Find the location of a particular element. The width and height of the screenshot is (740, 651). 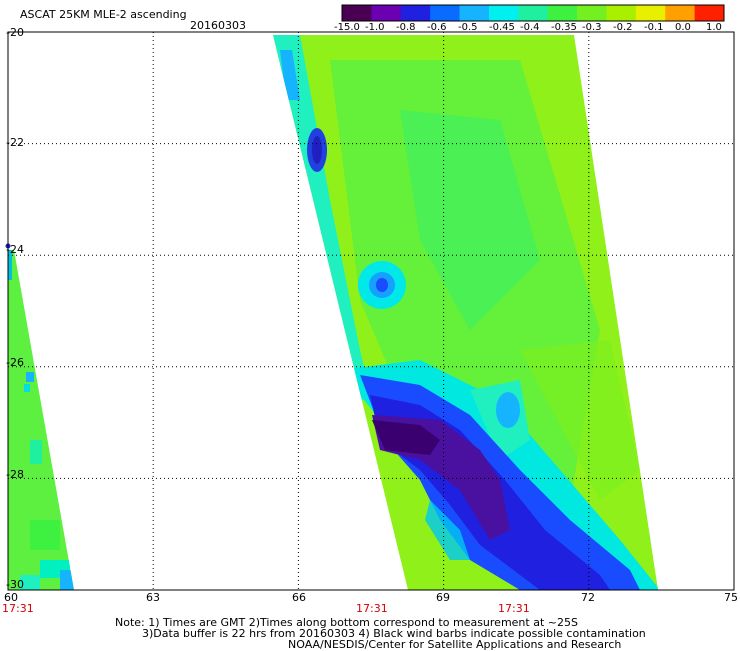

colorbar-label: -0.6 is located at coordinates (437, 27).